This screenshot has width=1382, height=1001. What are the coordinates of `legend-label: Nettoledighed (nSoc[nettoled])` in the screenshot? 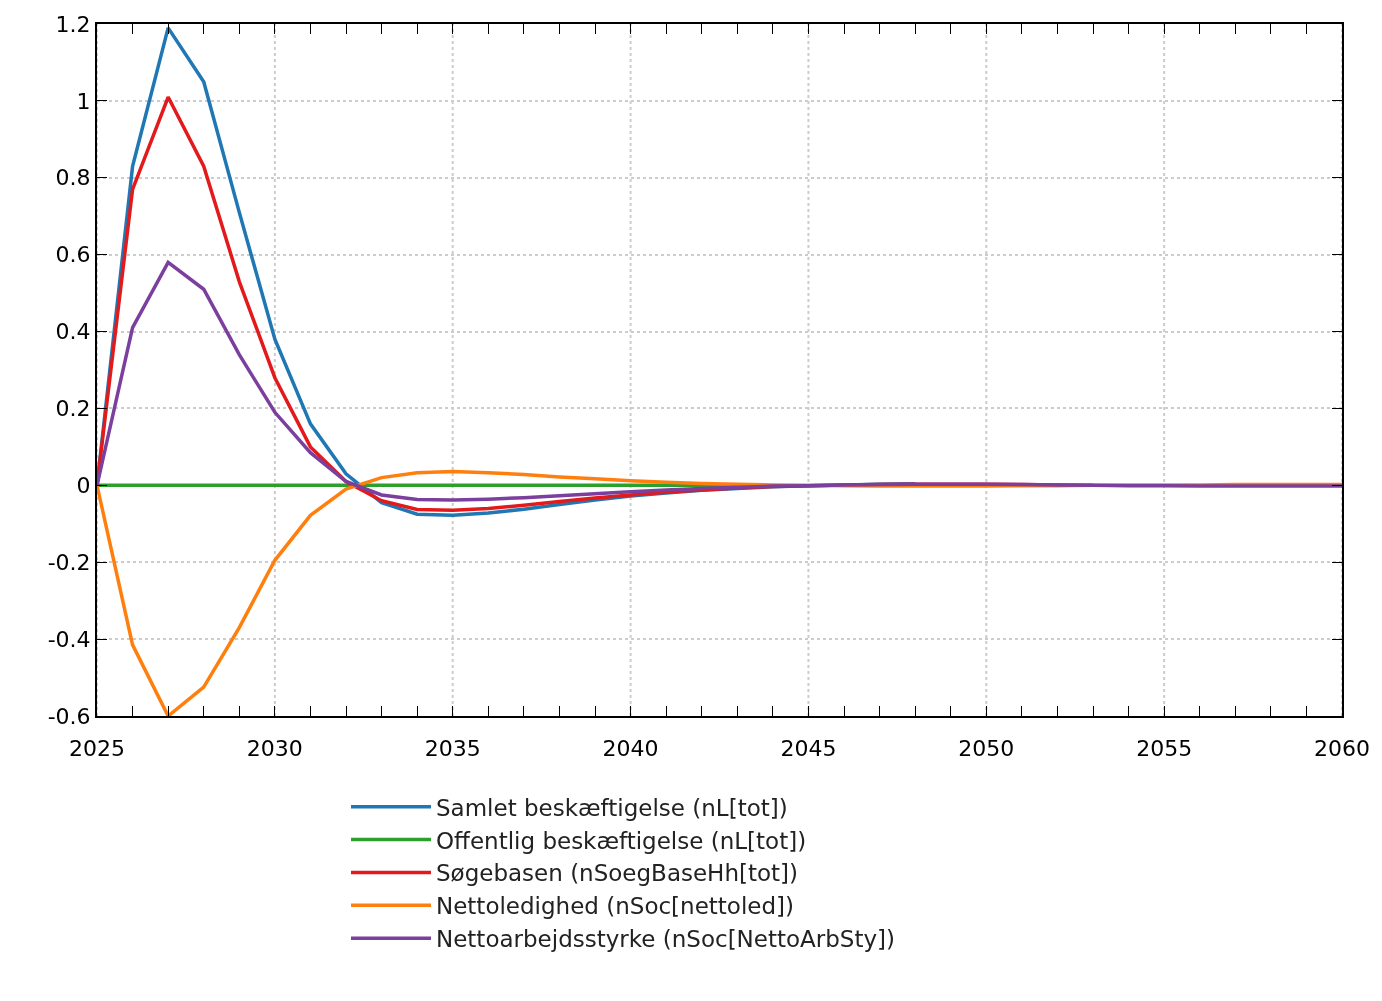 It's located at (615, 906).